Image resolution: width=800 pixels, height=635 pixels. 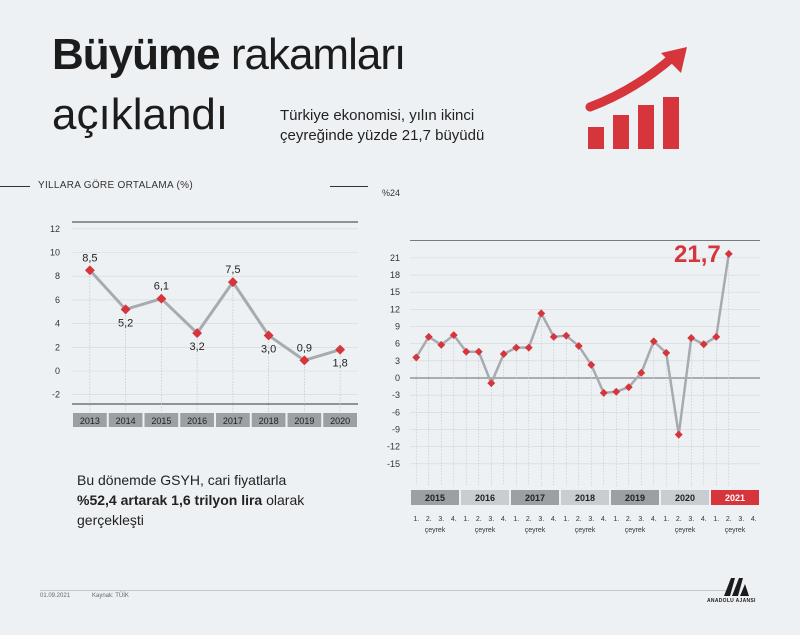 What do you see at coordinates (636, 98) in the screenshot?
I see `growth-chart-icon` at bounding box center [636, 98].